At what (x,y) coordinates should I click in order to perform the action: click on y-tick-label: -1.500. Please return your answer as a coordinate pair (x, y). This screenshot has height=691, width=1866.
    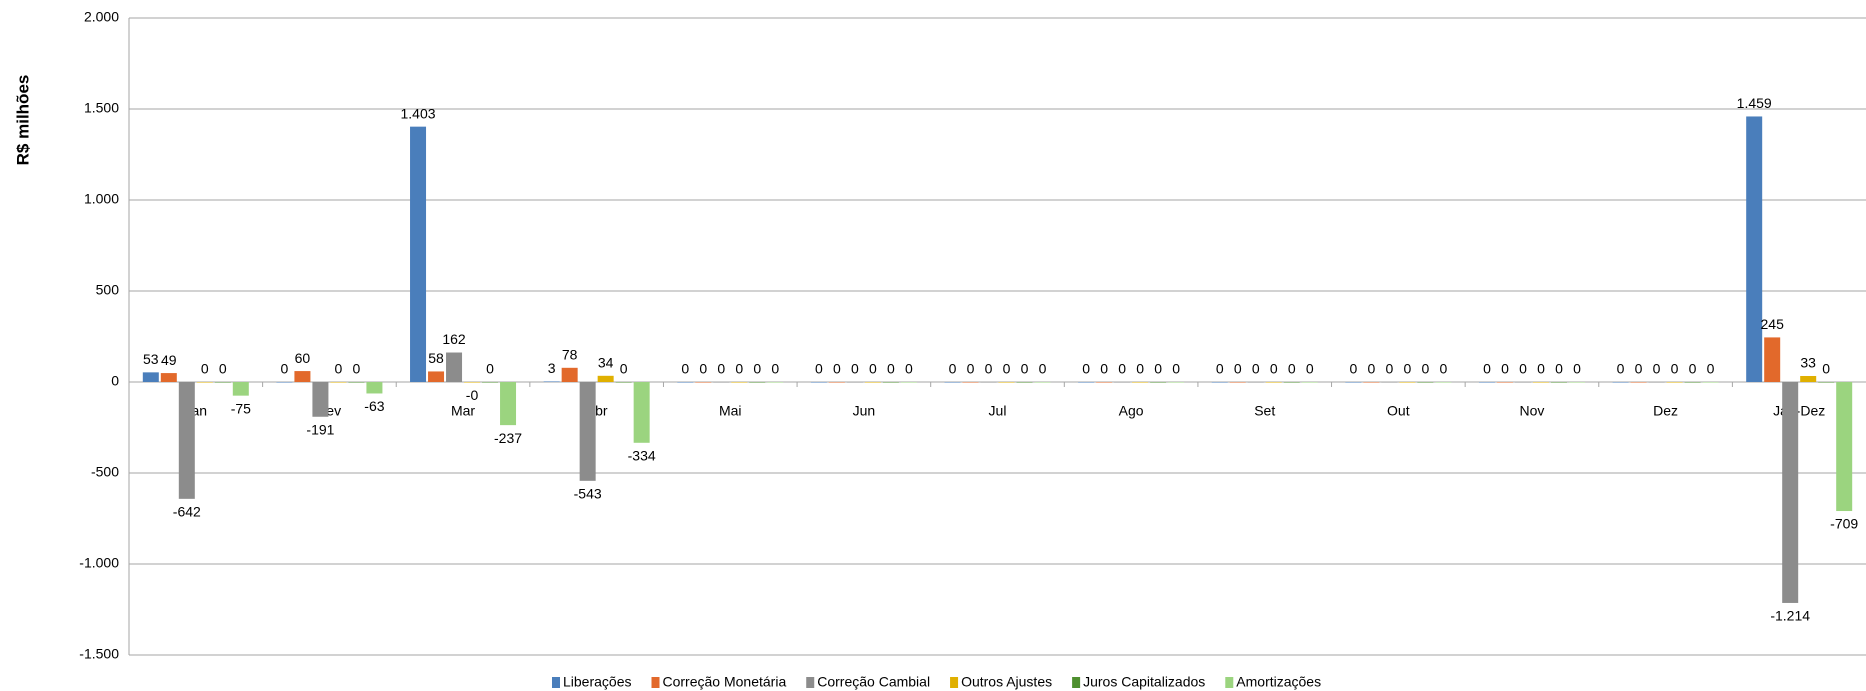
    Looking at the image, I should click on (99, 654).